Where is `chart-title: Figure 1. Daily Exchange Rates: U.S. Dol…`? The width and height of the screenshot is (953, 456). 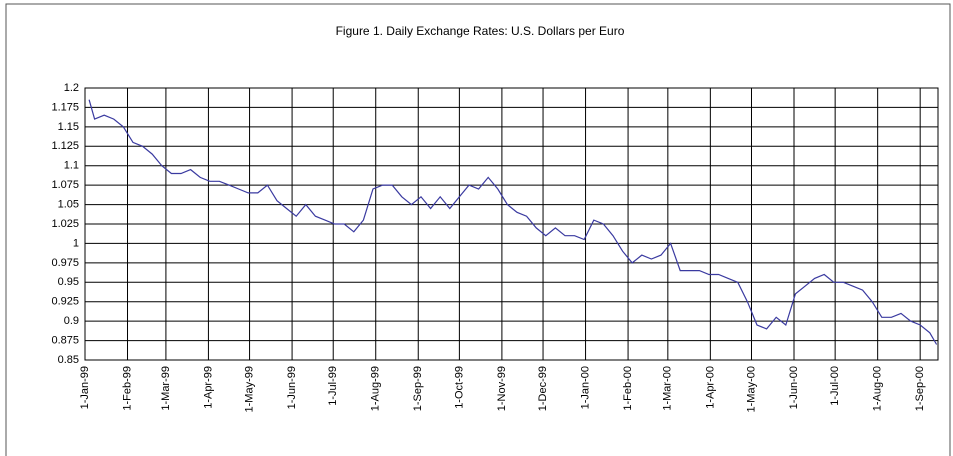 chart-title: Figure 1. Daily Exchange Rates: U.S. Dol… is located at coordinates (480, 31).